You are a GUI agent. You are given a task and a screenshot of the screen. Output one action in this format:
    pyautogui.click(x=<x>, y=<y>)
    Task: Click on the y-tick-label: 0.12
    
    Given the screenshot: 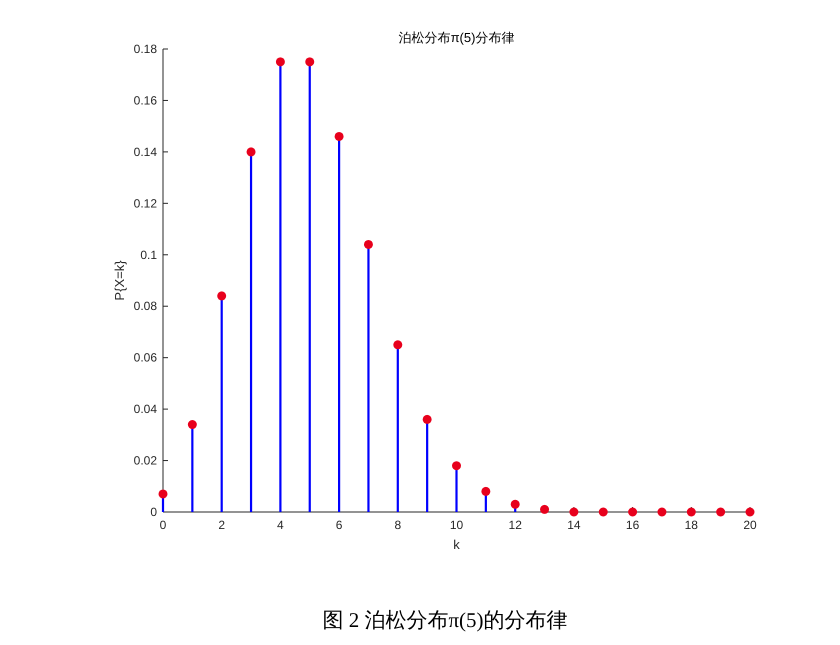 What is the action you would take?
    pyautogui.click(x=146, y=203)
    